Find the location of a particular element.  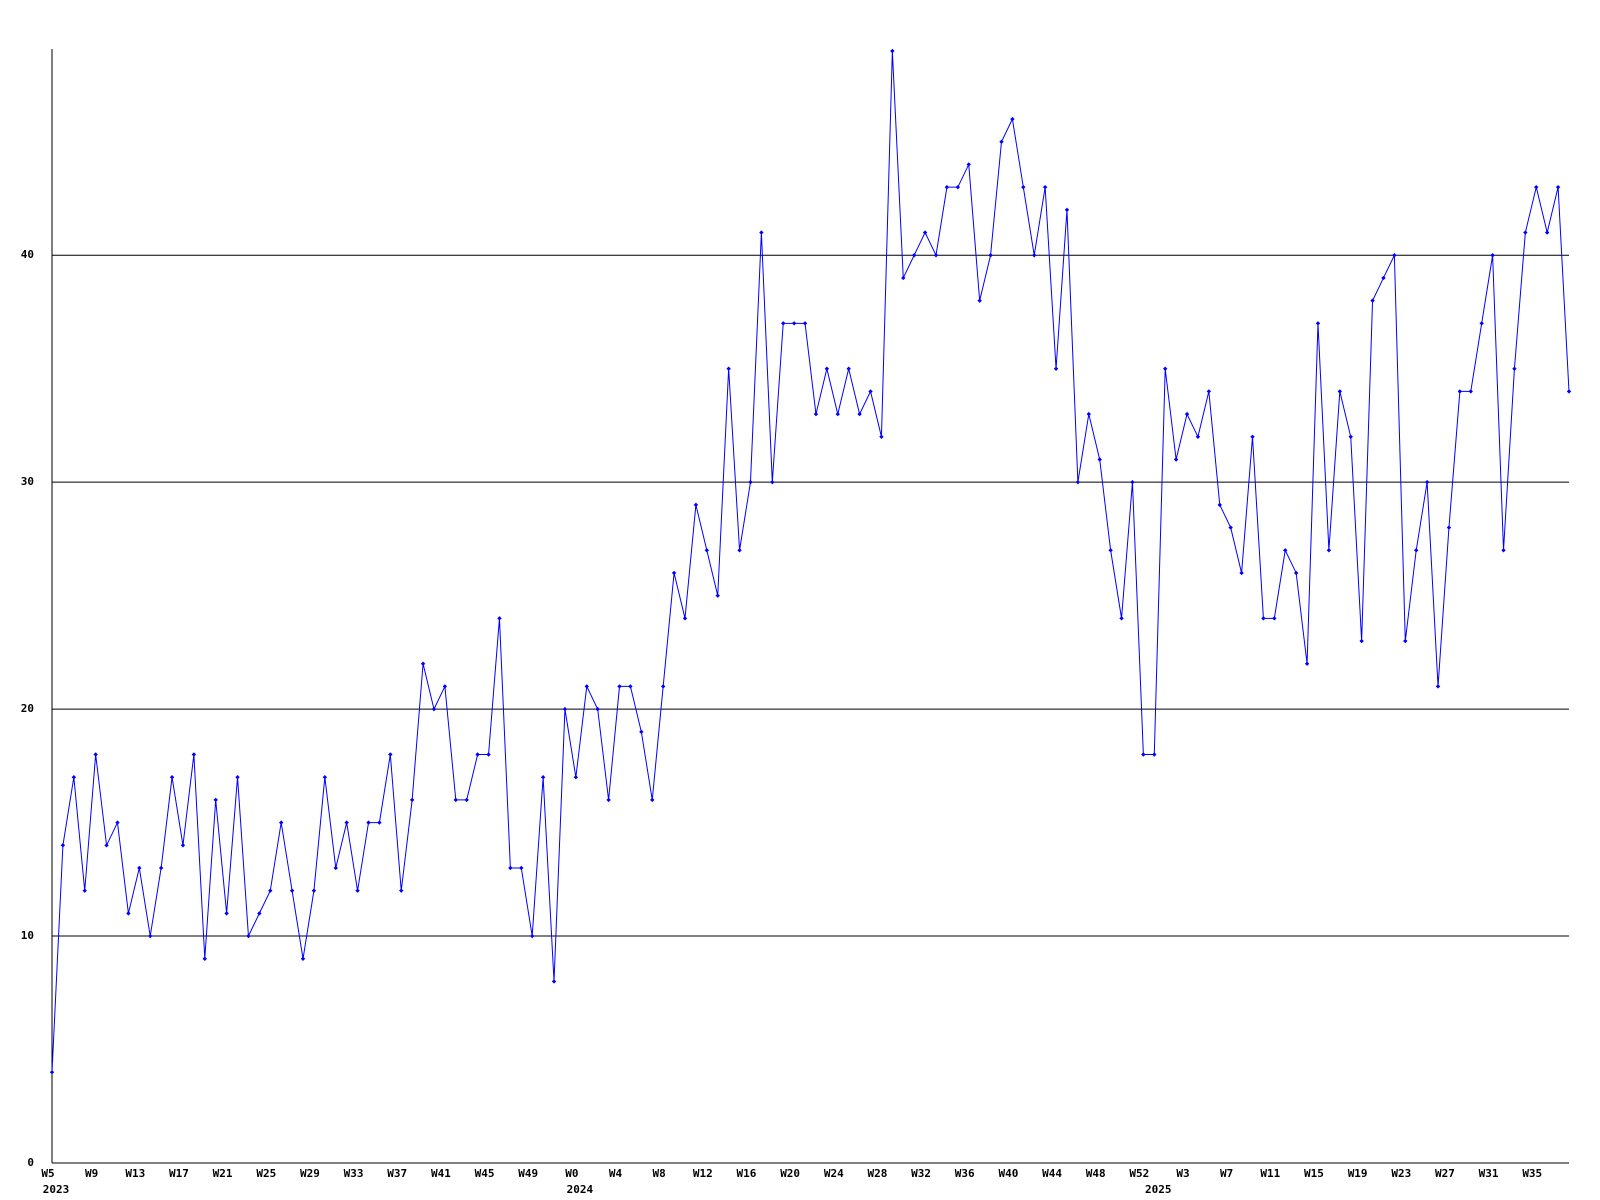

x-tick-label: W17 is located at coordinates (179, 1173).